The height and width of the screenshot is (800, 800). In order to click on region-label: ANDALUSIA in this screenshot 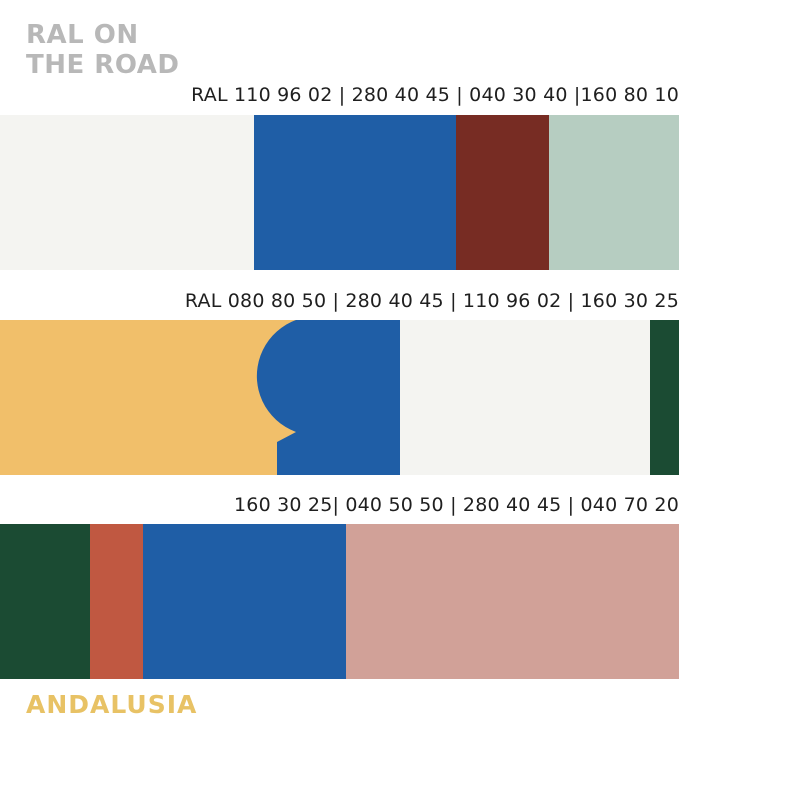, I will do `click(112, 704)`.